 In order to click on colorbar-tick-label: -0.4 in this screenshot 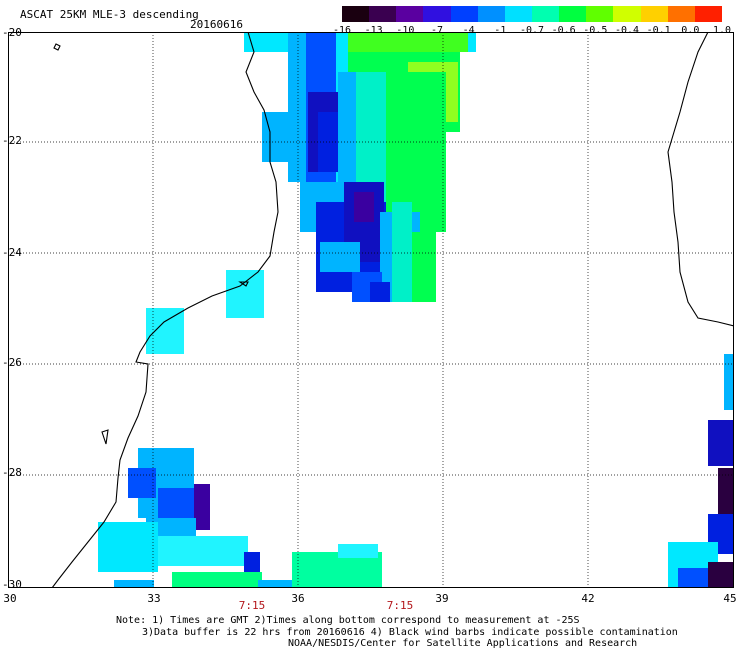, I will do `click(627, 30)`.